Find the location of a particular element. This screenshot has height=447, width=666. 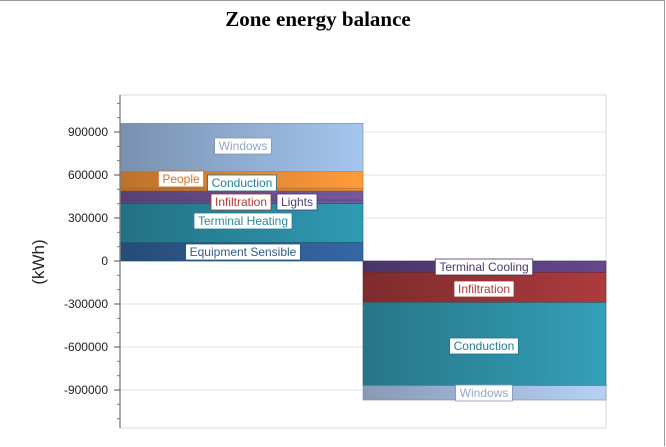

segment-label-losses-infiltration: Infiltration is located at coordinates (484, 289).